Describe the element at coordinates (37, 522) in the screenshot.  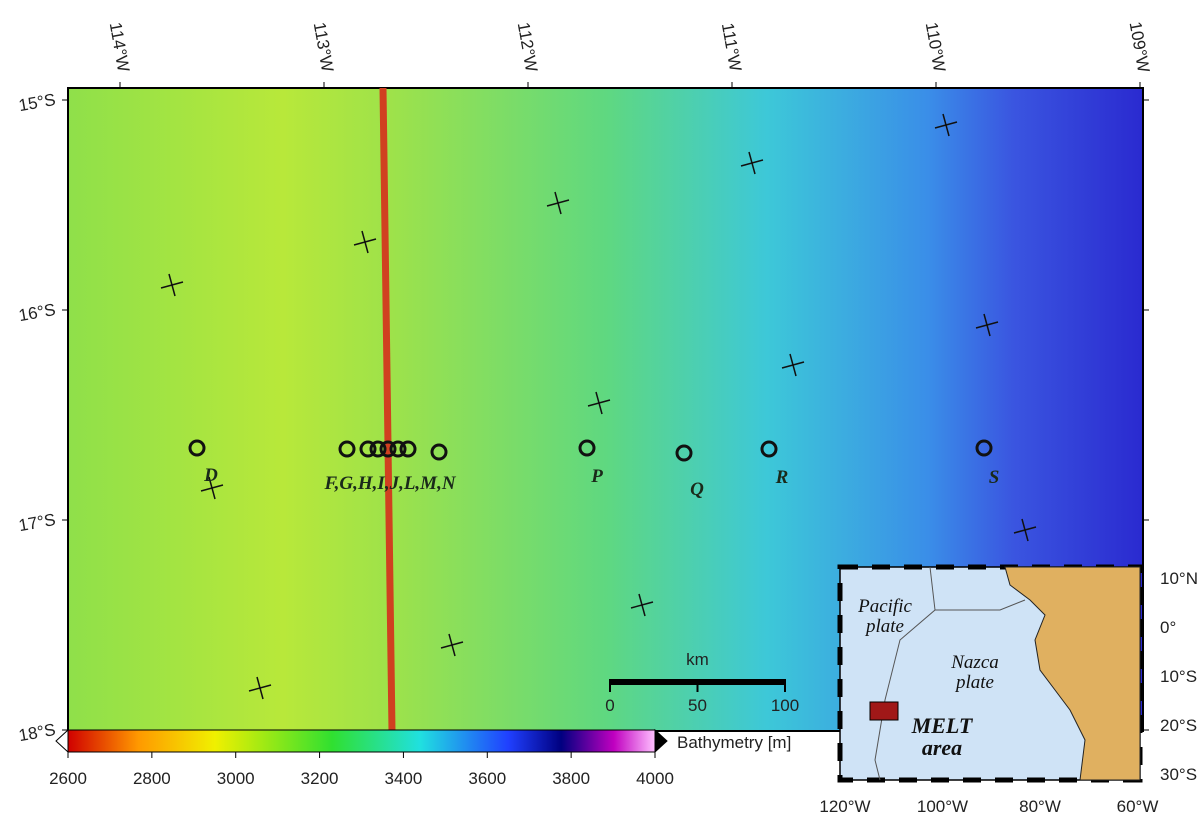
I see `lat-label: 17°S` at that location.